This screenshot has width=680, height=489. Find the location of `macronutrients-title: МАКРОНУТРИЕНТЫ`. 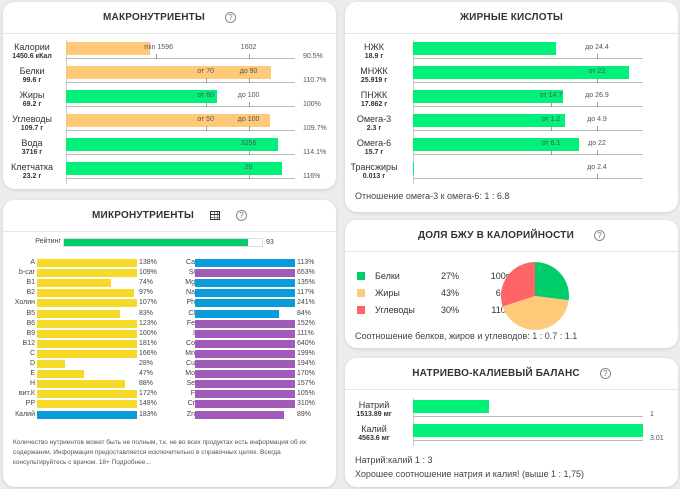

macronutrients-title: МАКРОНУТРИЕНТЫ is located at coordinates (154, 17).